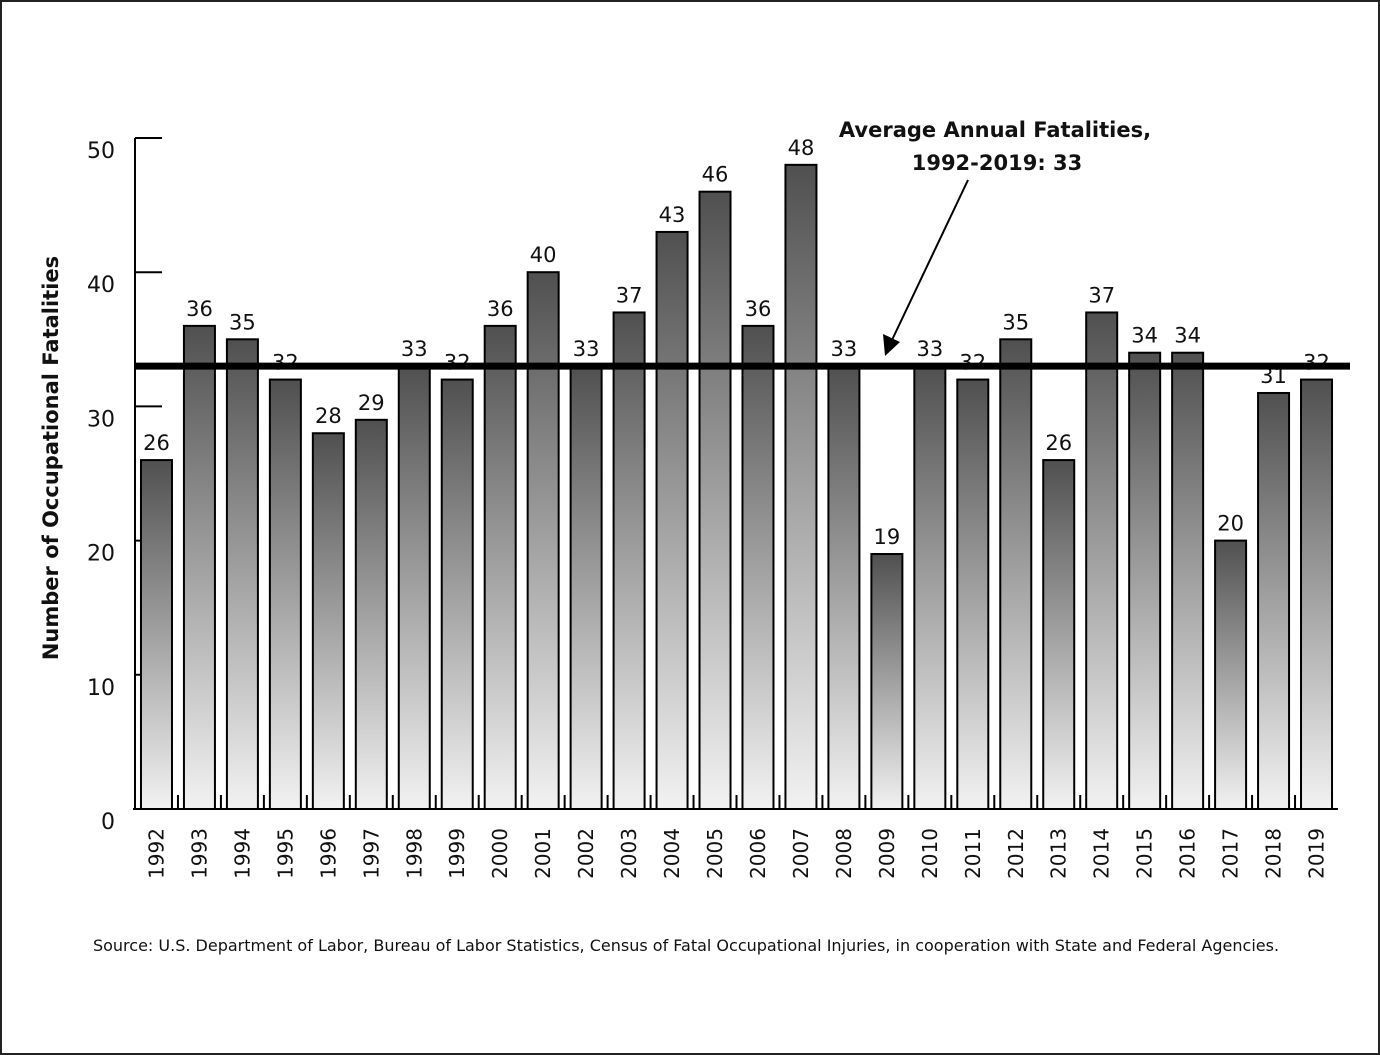  I want to click on x-tick-label: 1999, so click(457, 853).